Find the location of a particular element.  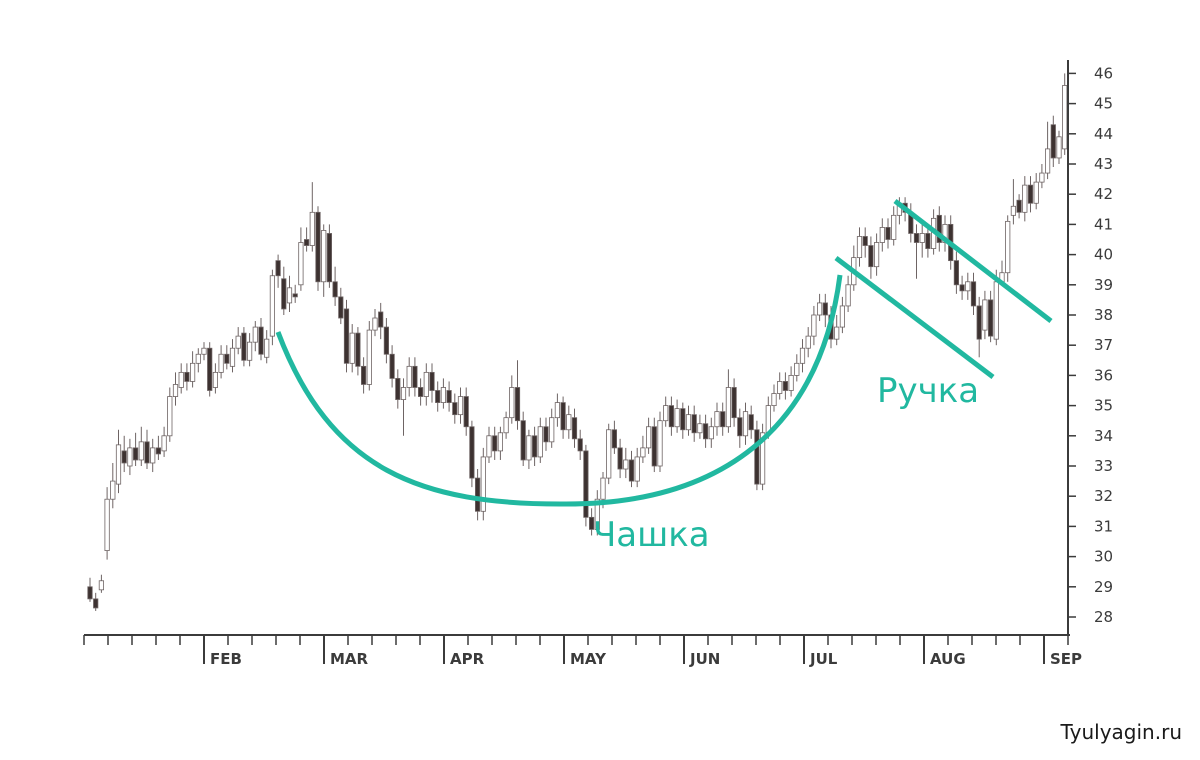

handle-label: Ручка is located at coordinates (928, 391).